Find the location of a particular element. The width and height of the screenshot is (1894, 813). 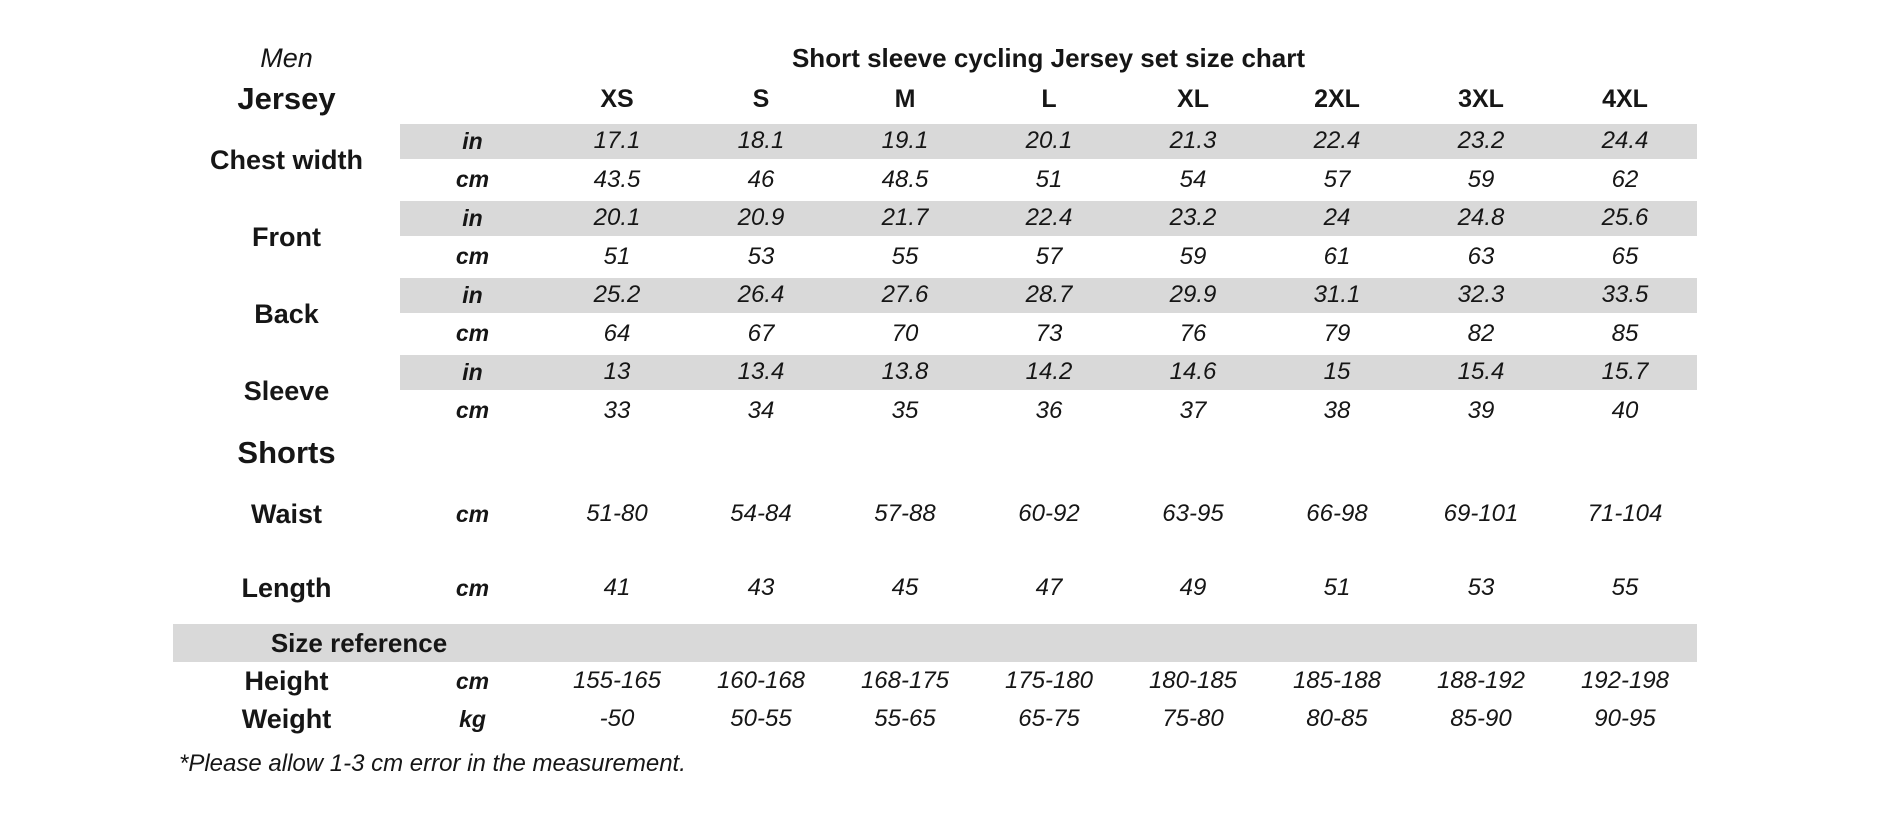

value-cell: 61 is located at coordinates (1337, 256).